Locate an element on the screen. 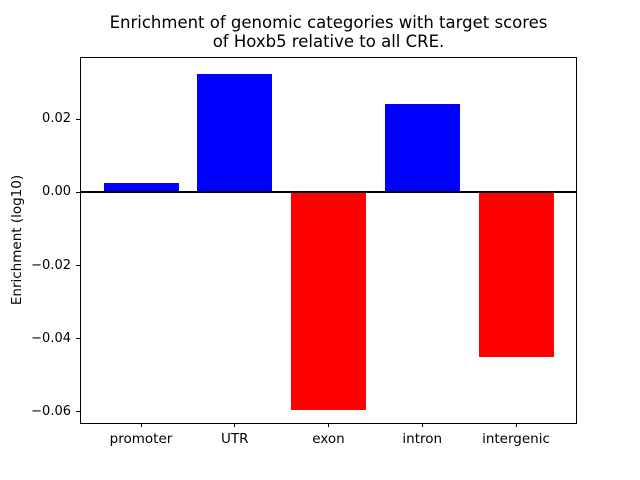  x-tick-label-UTR: UTR is located at coordinates (234, 439).